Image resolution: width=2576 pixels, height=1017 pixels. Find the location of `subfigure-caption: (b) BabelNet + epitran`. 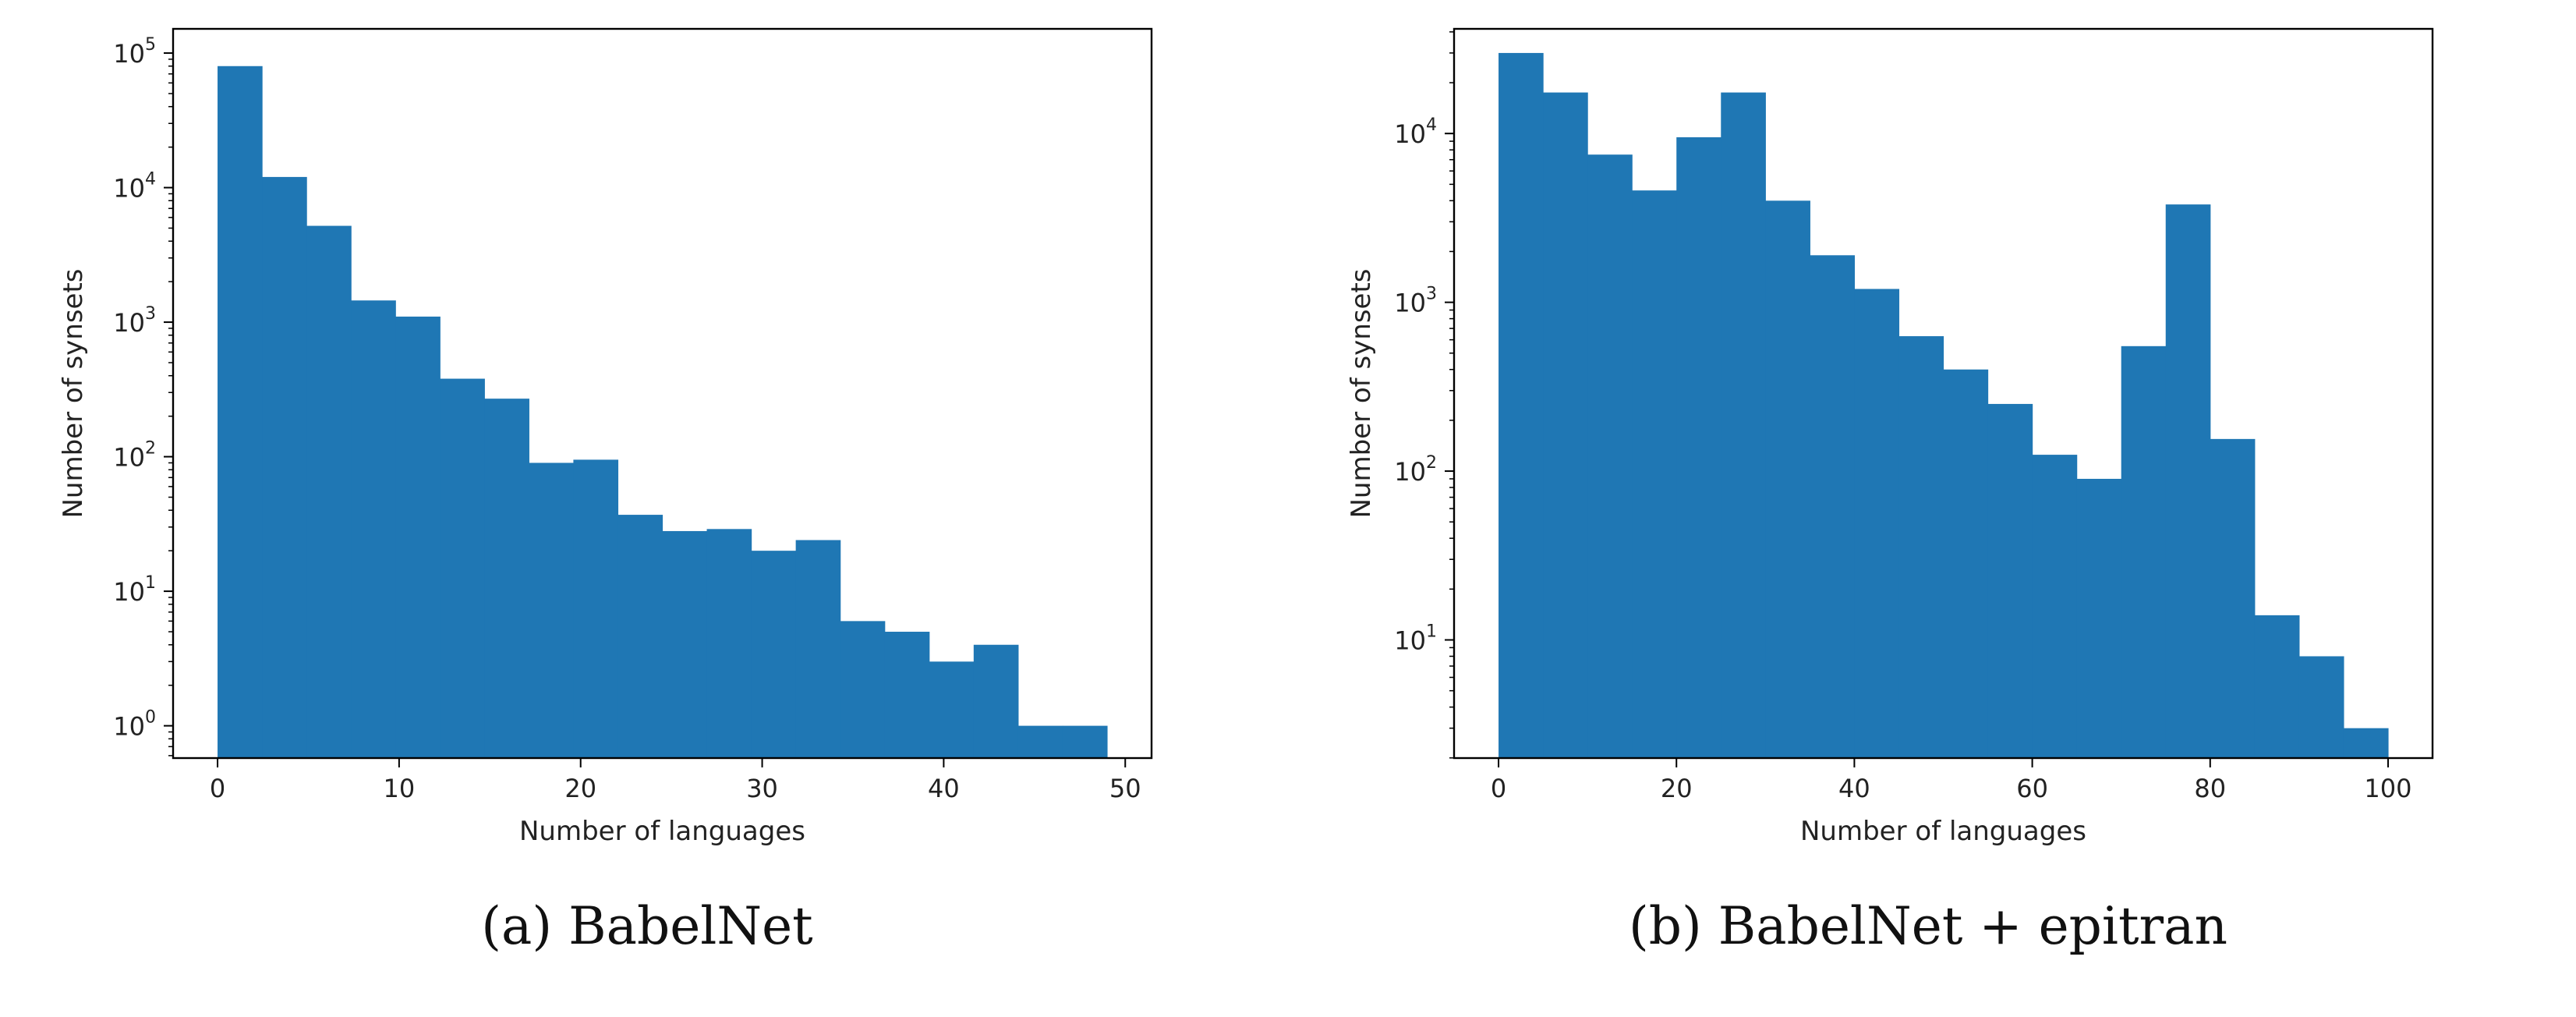

subfigure-caption: (b) BabelNet + epitran is located at coordinates (1928, 926).